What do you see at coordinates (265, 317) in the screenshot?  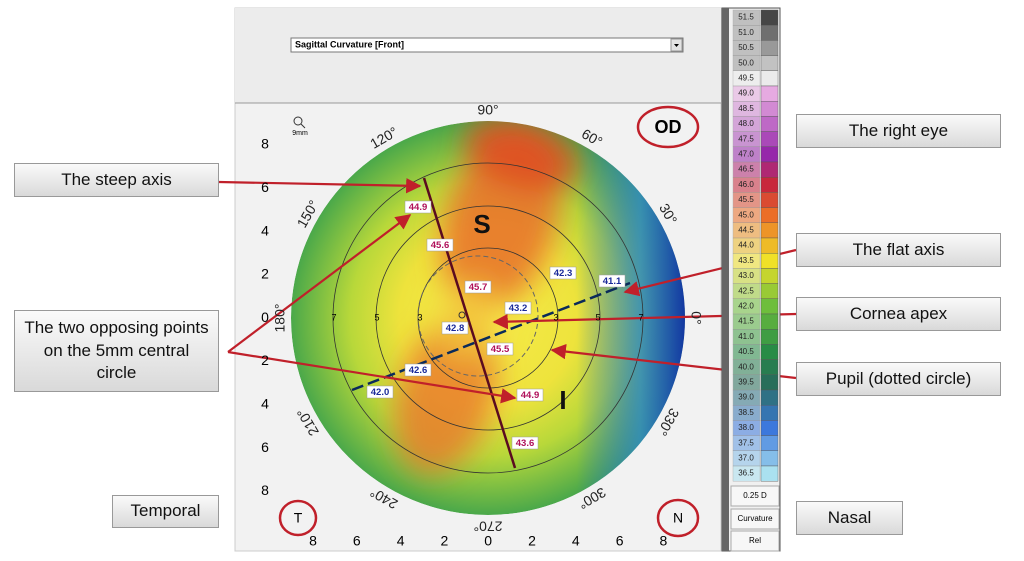 I see `y-axis-label: 0` at bounding box center [265, 317].